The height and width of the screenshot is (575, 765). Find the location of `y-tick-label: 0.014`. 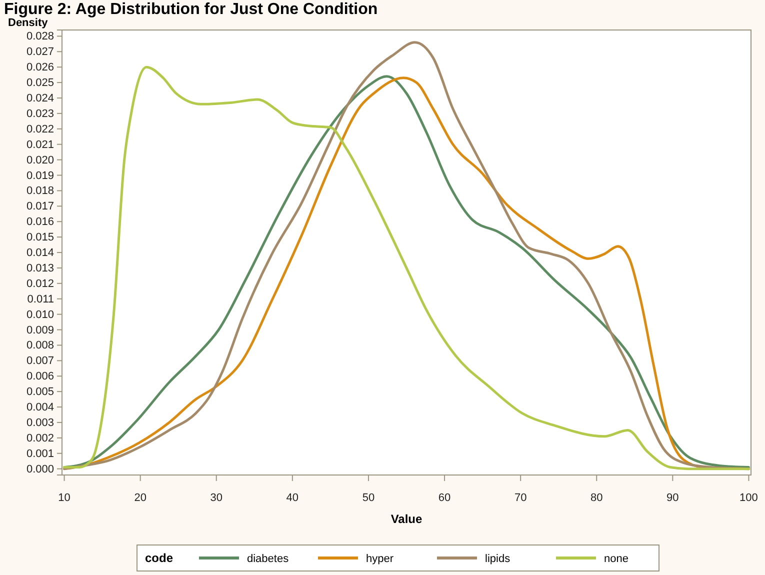

y-tick-label: 0.014 is located at coordinates (40, 253).